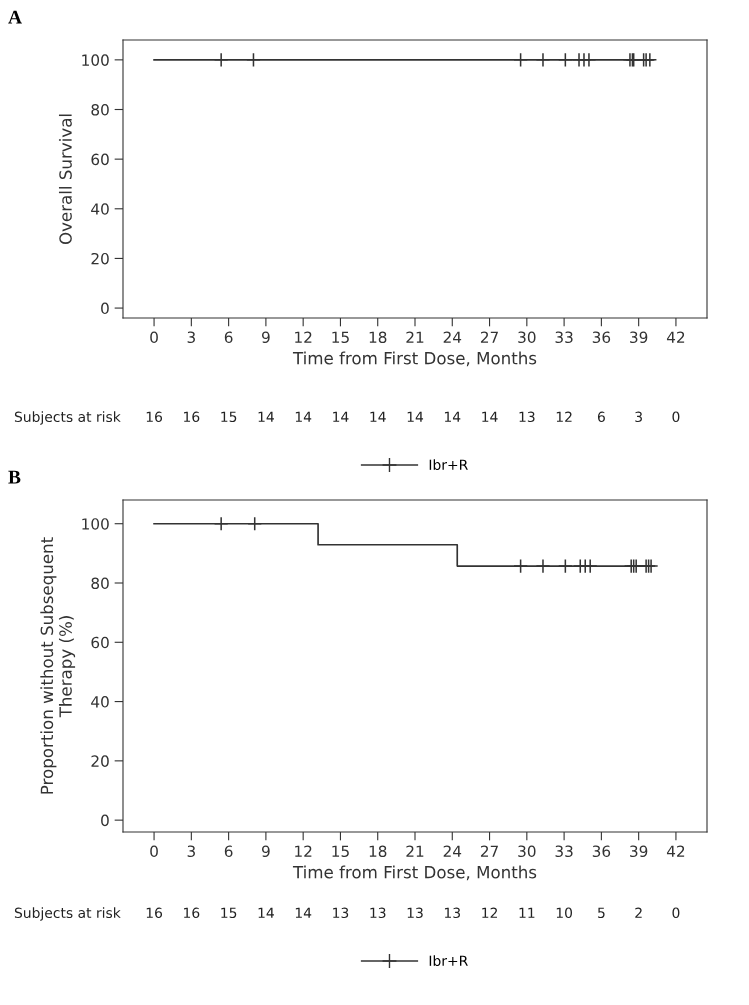  What do you see at coordinates (564, 913) in the screenshot?
I see `text: 10` at bounding box center [564, 913].